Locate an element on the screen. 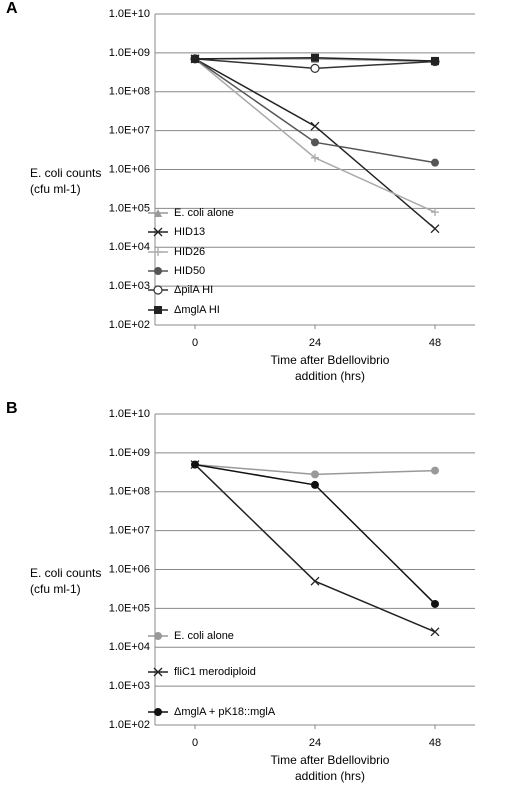 This screenshot has width=519, height=800. legend-label: HID26 is located at coordinates (189, 252).